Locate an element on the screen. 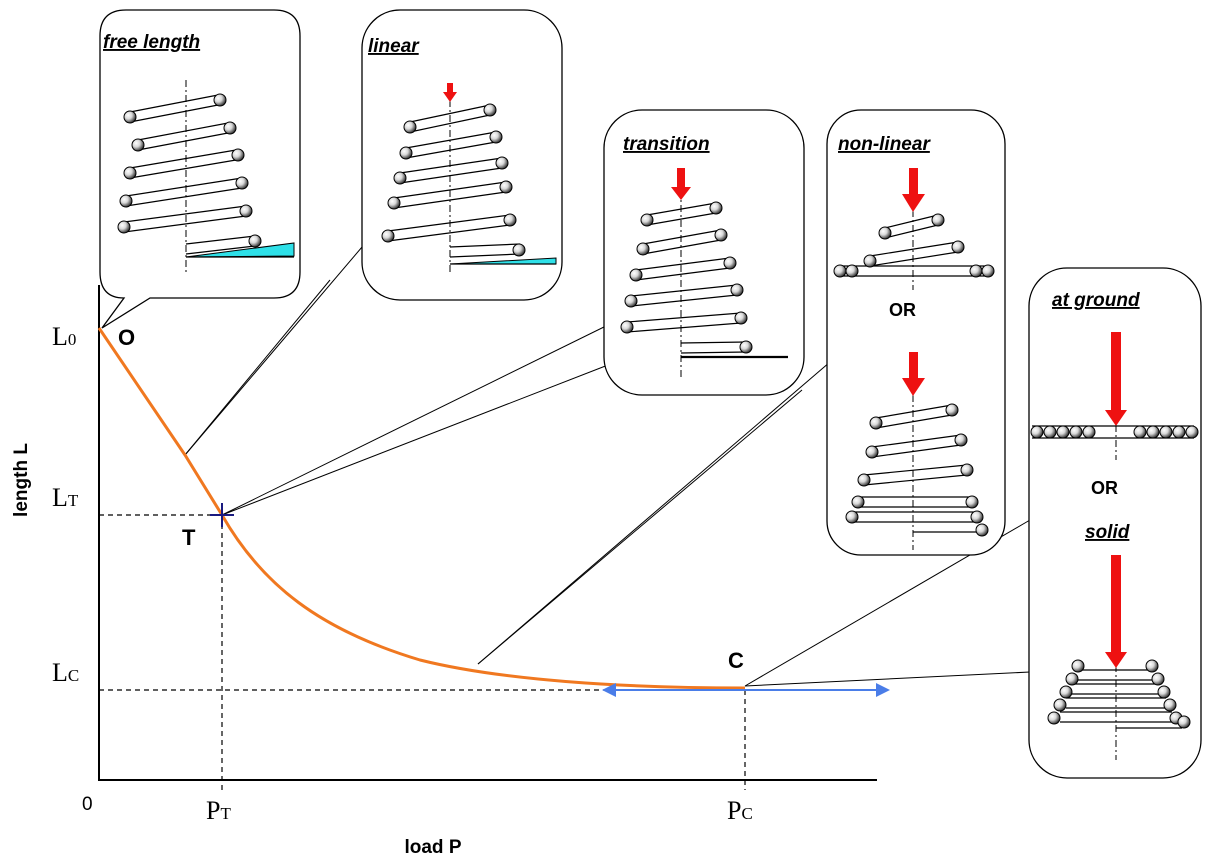 Image resolution: width=1207 pixels, height=861 pixels. y-axis-label: length L is located at coordinates (21, 480).